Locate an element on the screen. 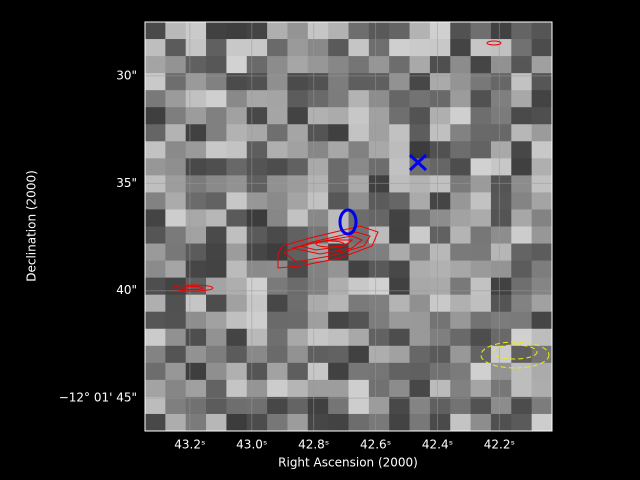 The width and height of the screenshot is (640, 480). y-tick-label: 30" is located at coordinates (126, 75).